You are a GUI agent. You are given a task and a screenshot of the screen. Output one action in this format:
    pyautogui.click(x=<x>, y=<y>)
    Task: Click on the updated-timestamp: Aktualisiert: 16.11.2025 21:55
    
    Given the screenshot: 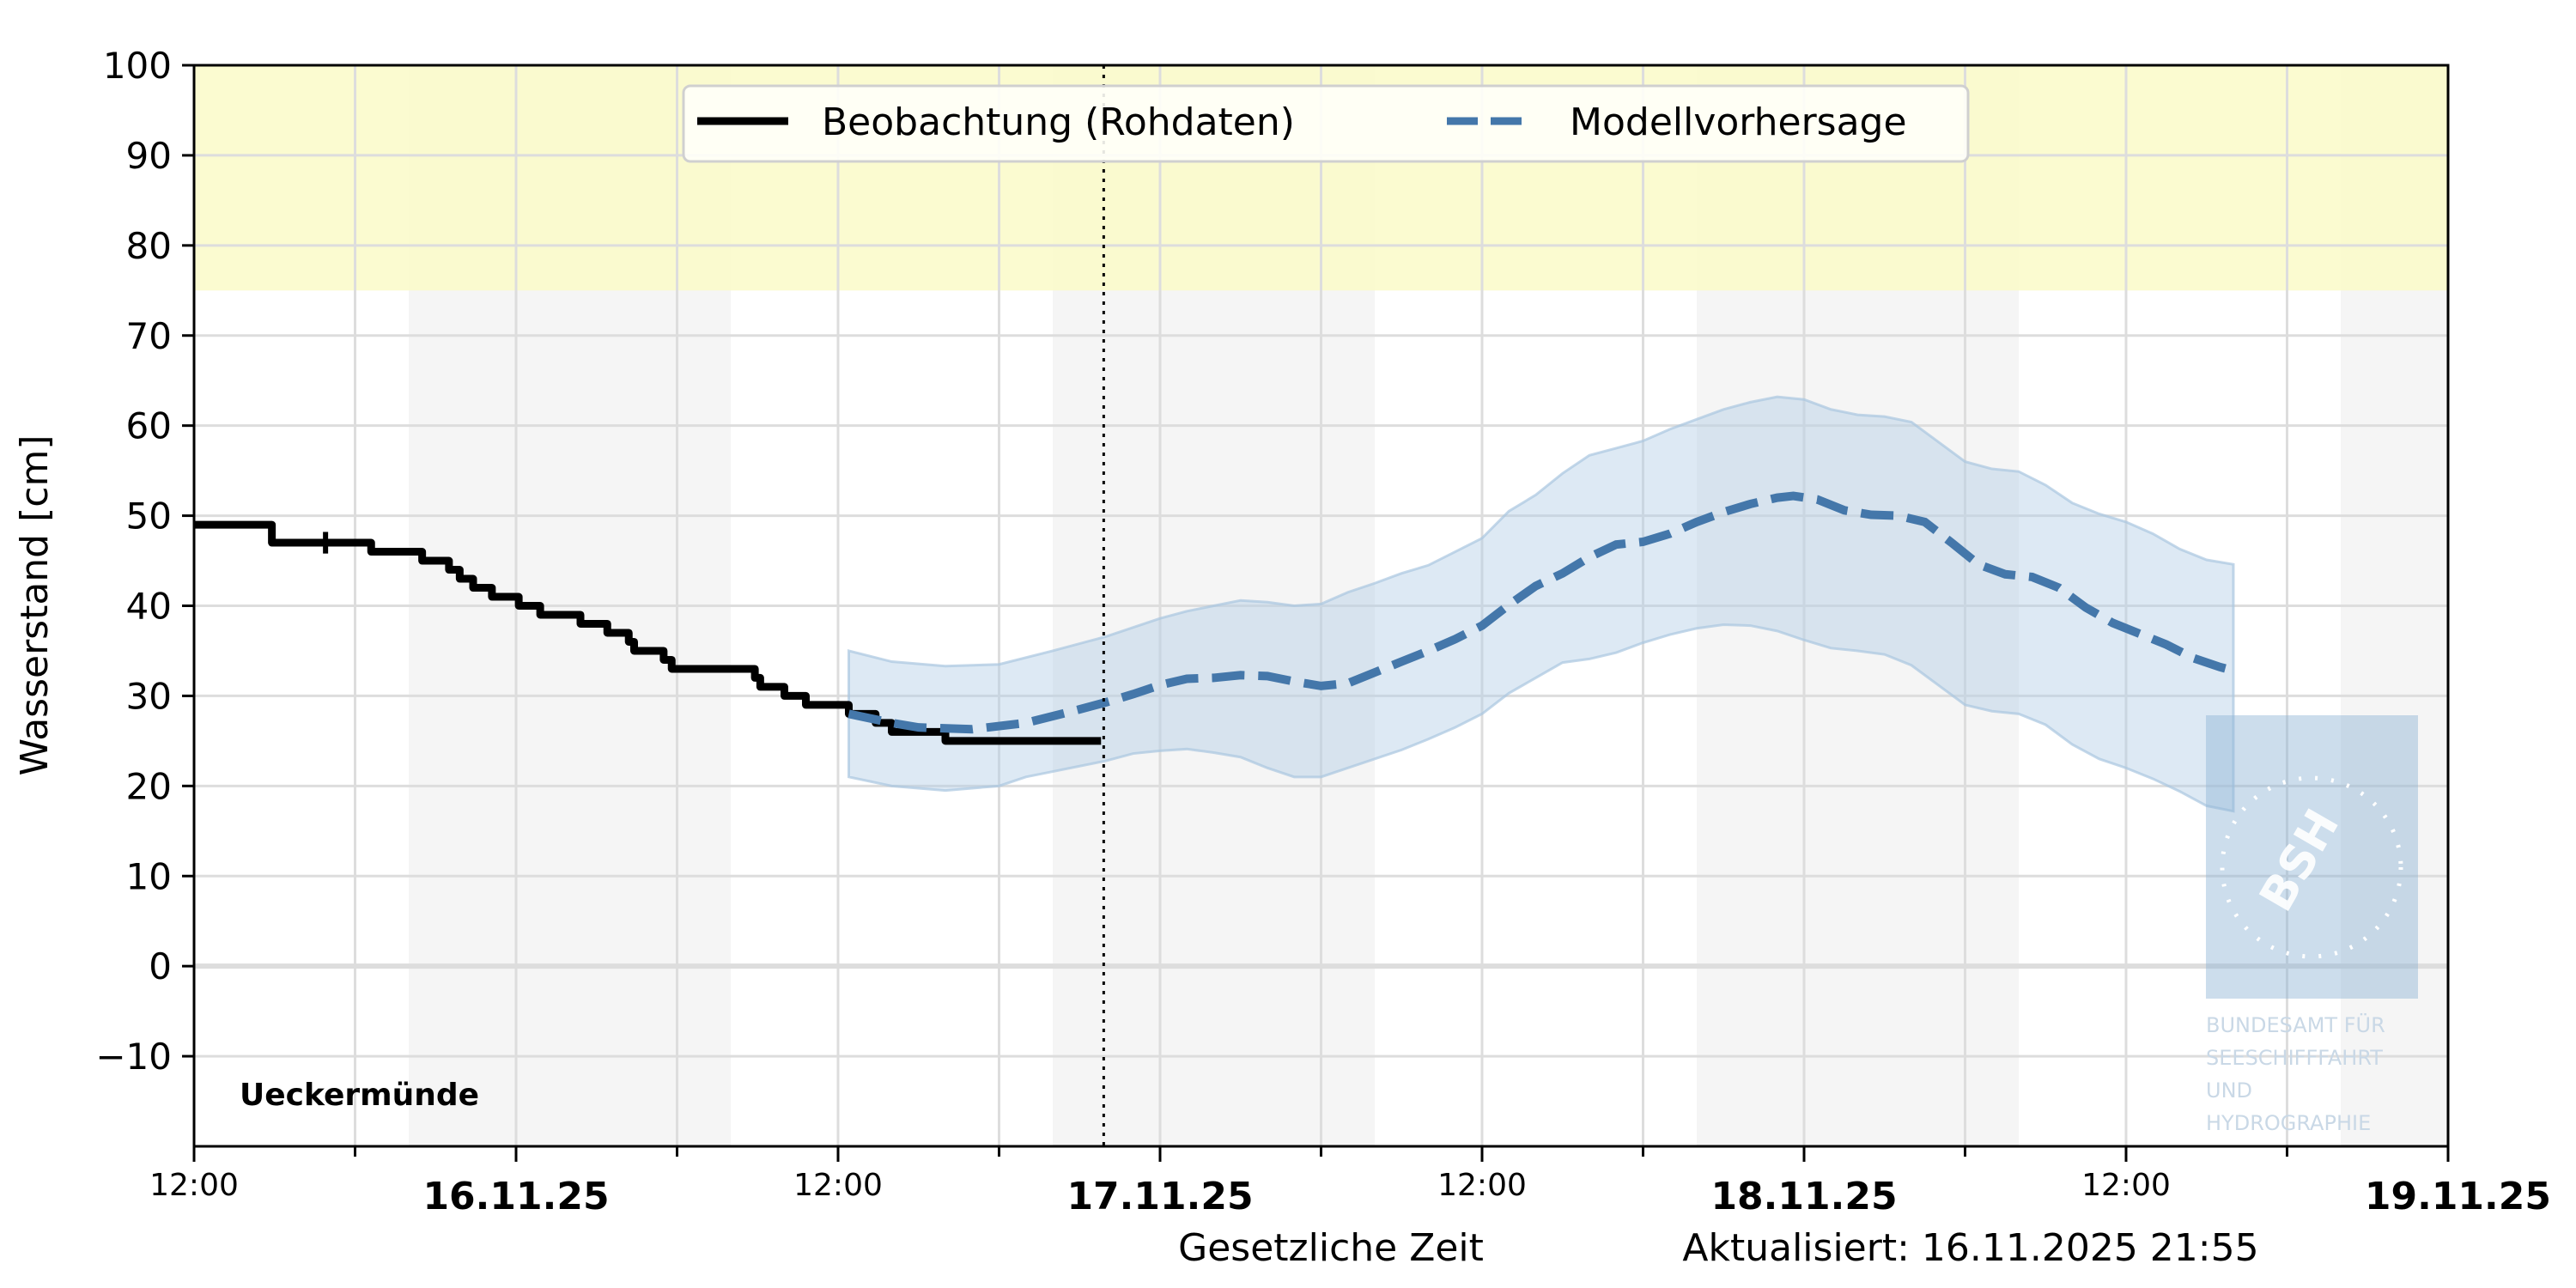 What is the action you would take?
    pyautogui.click(x=1970, y=1248)
    